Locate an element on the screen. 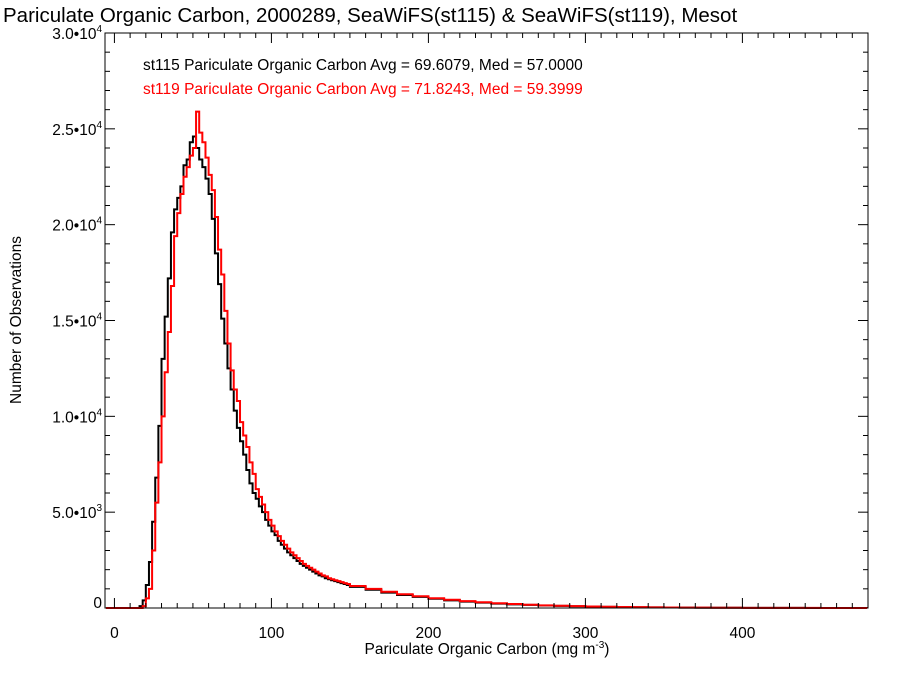  y-tick-label: 0 is located at coordinates (97, 603).